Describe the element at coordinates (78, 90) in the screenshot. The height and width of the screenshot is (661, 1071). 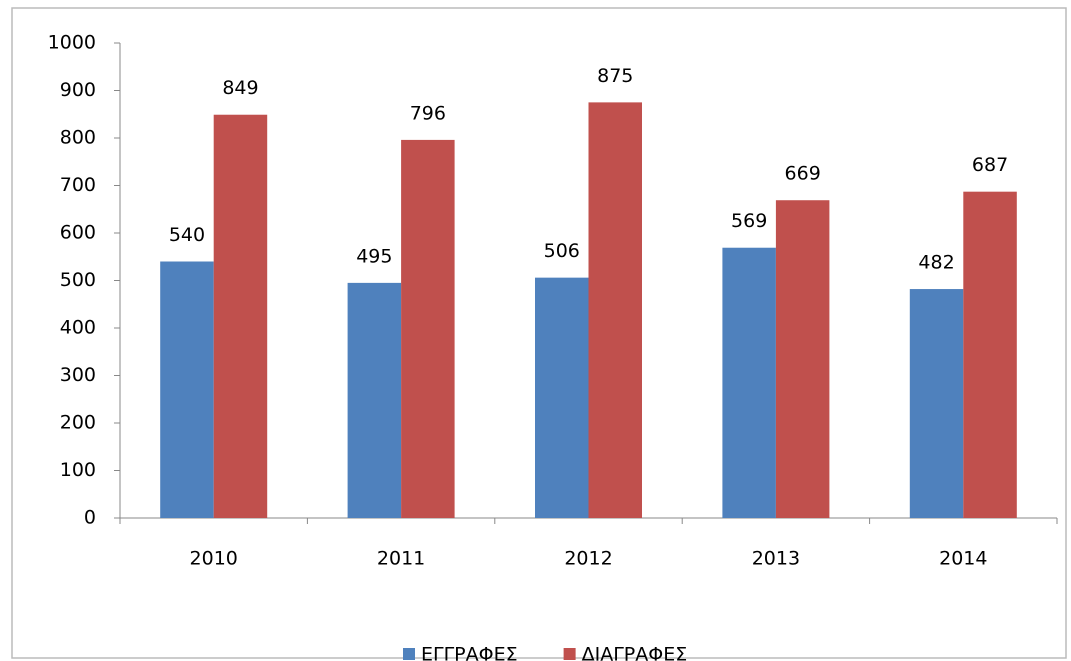
I see `y-tick-label: 900` at that location.